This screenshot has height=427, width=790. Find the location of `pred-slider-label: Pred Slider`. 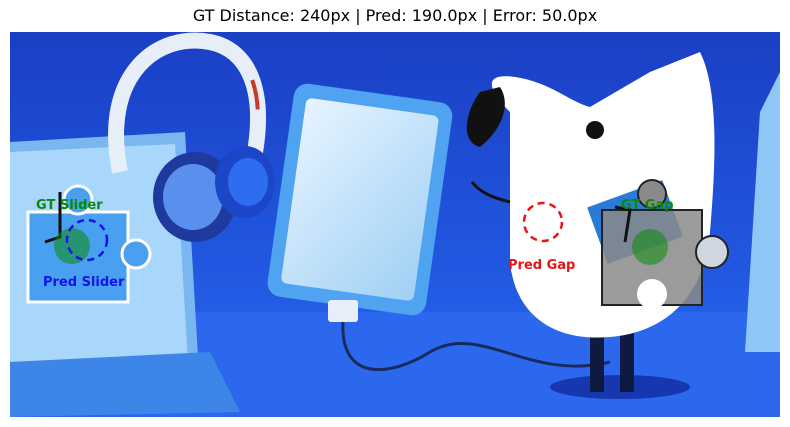

pred-slider-label: Pred Slider is located at coordinates (84, 282).